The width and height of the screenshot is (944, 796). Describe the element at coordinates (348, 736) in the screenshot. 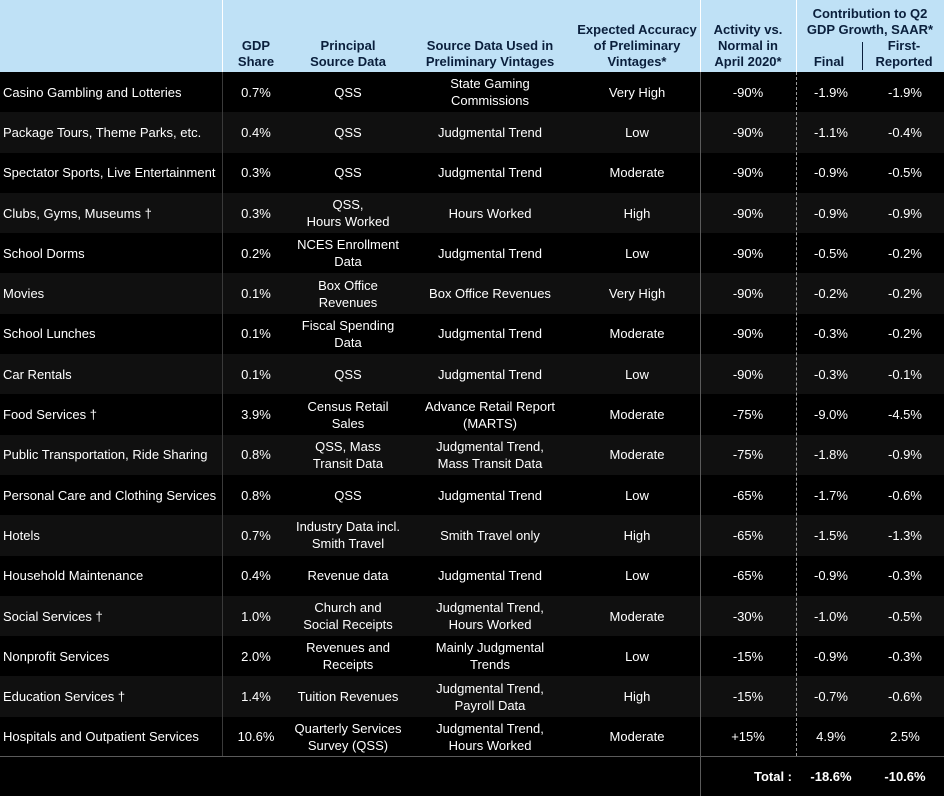

I see `row-principal-source-text: Quarterly Services Survey (QSS)` at that location.